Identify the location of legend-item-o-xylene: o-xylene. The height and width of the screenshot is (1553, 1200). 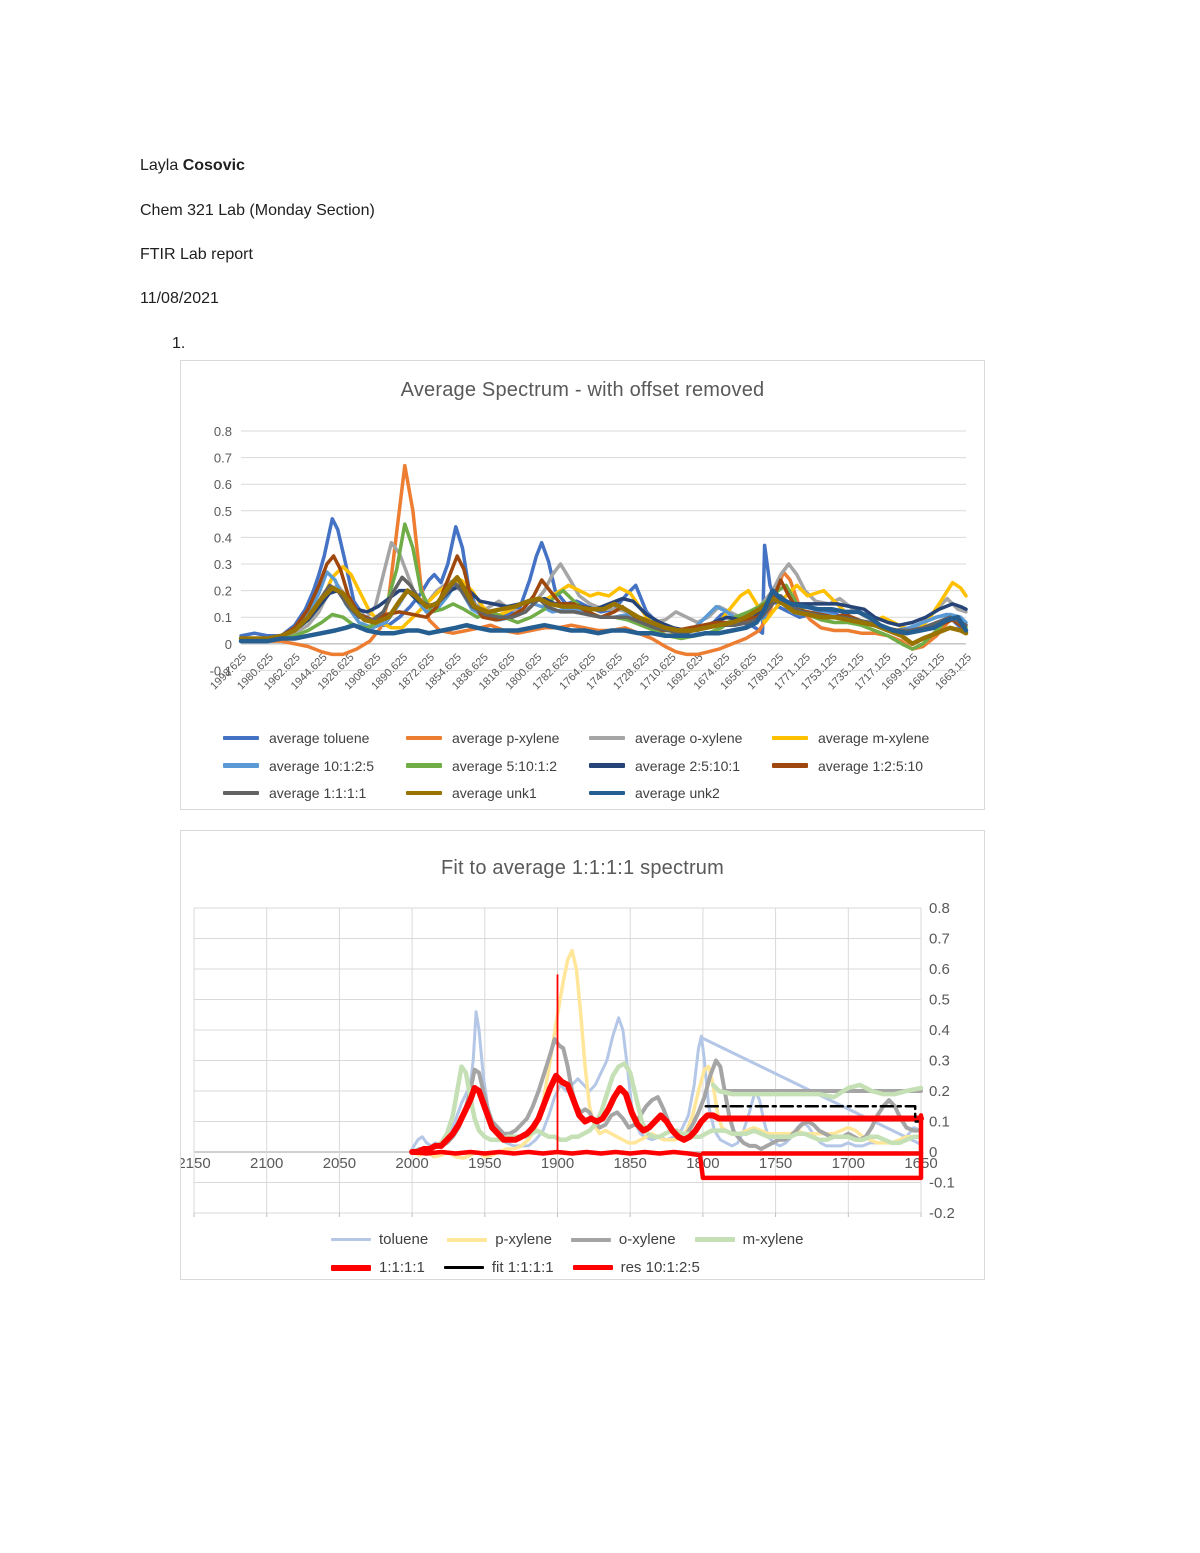
(623, 1239).